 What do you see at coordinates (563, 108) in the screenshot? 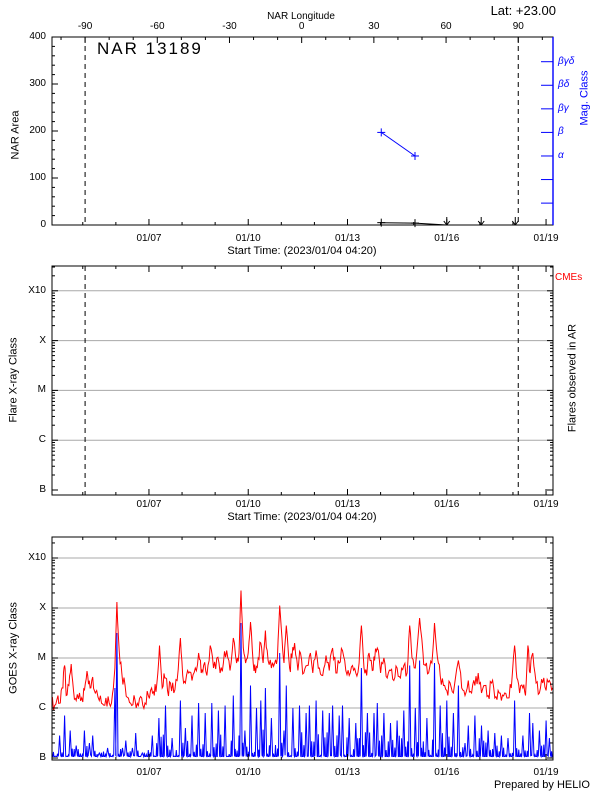
I see `mag-tick-label: βγ` at bounding box center [563, 108].